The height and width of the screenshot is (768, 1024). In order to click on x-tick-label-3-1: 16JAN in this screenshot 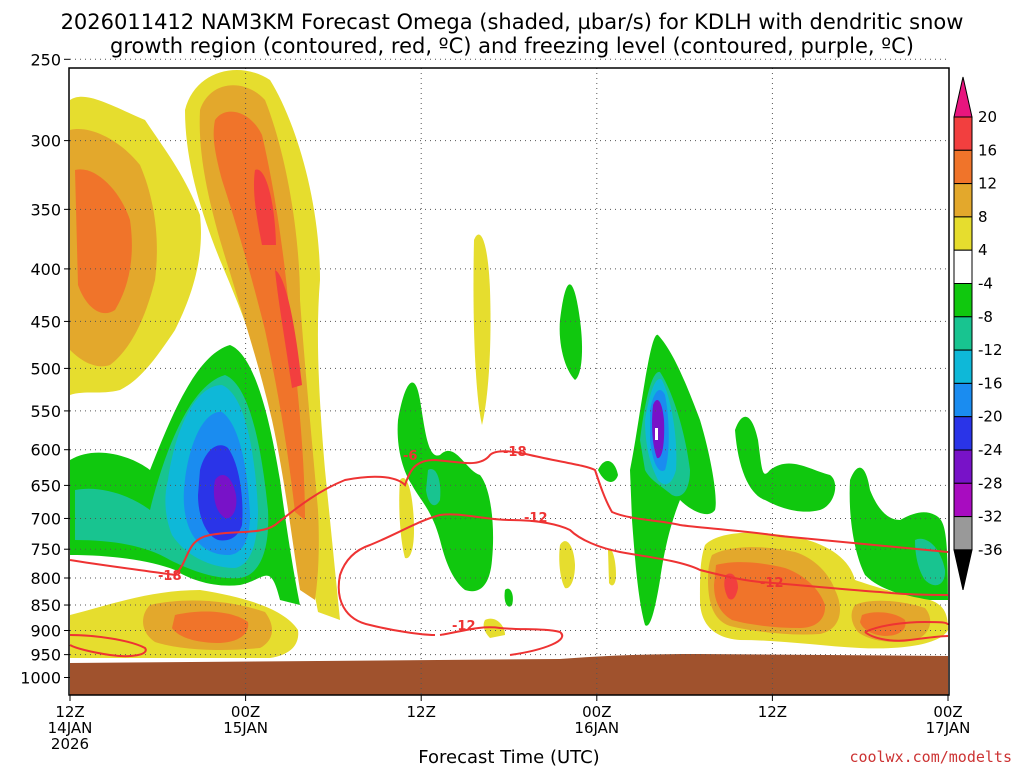, I will do `click(596, 728)`.